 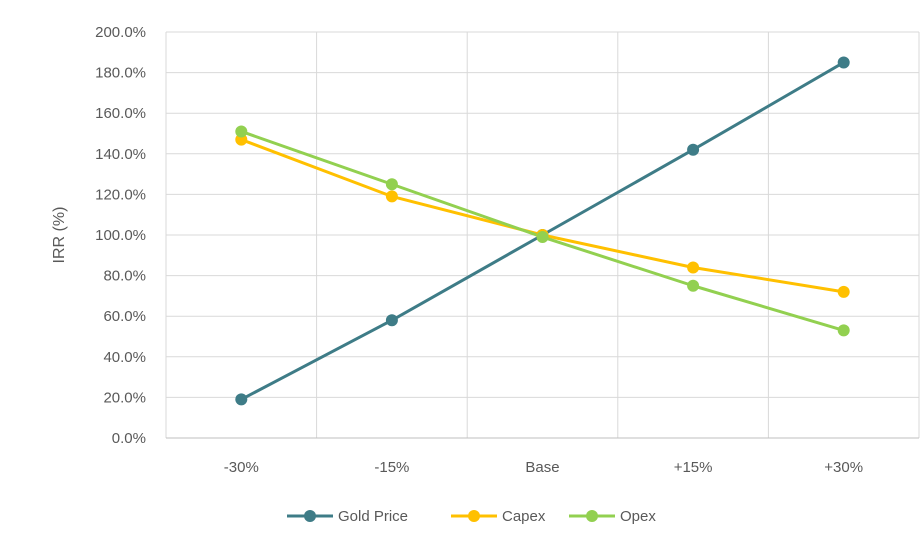 What do you see at coordinates (120, 194) in the screenshot?
I see `y-tick-label: 120.0%` at bounding box center [120, 194].